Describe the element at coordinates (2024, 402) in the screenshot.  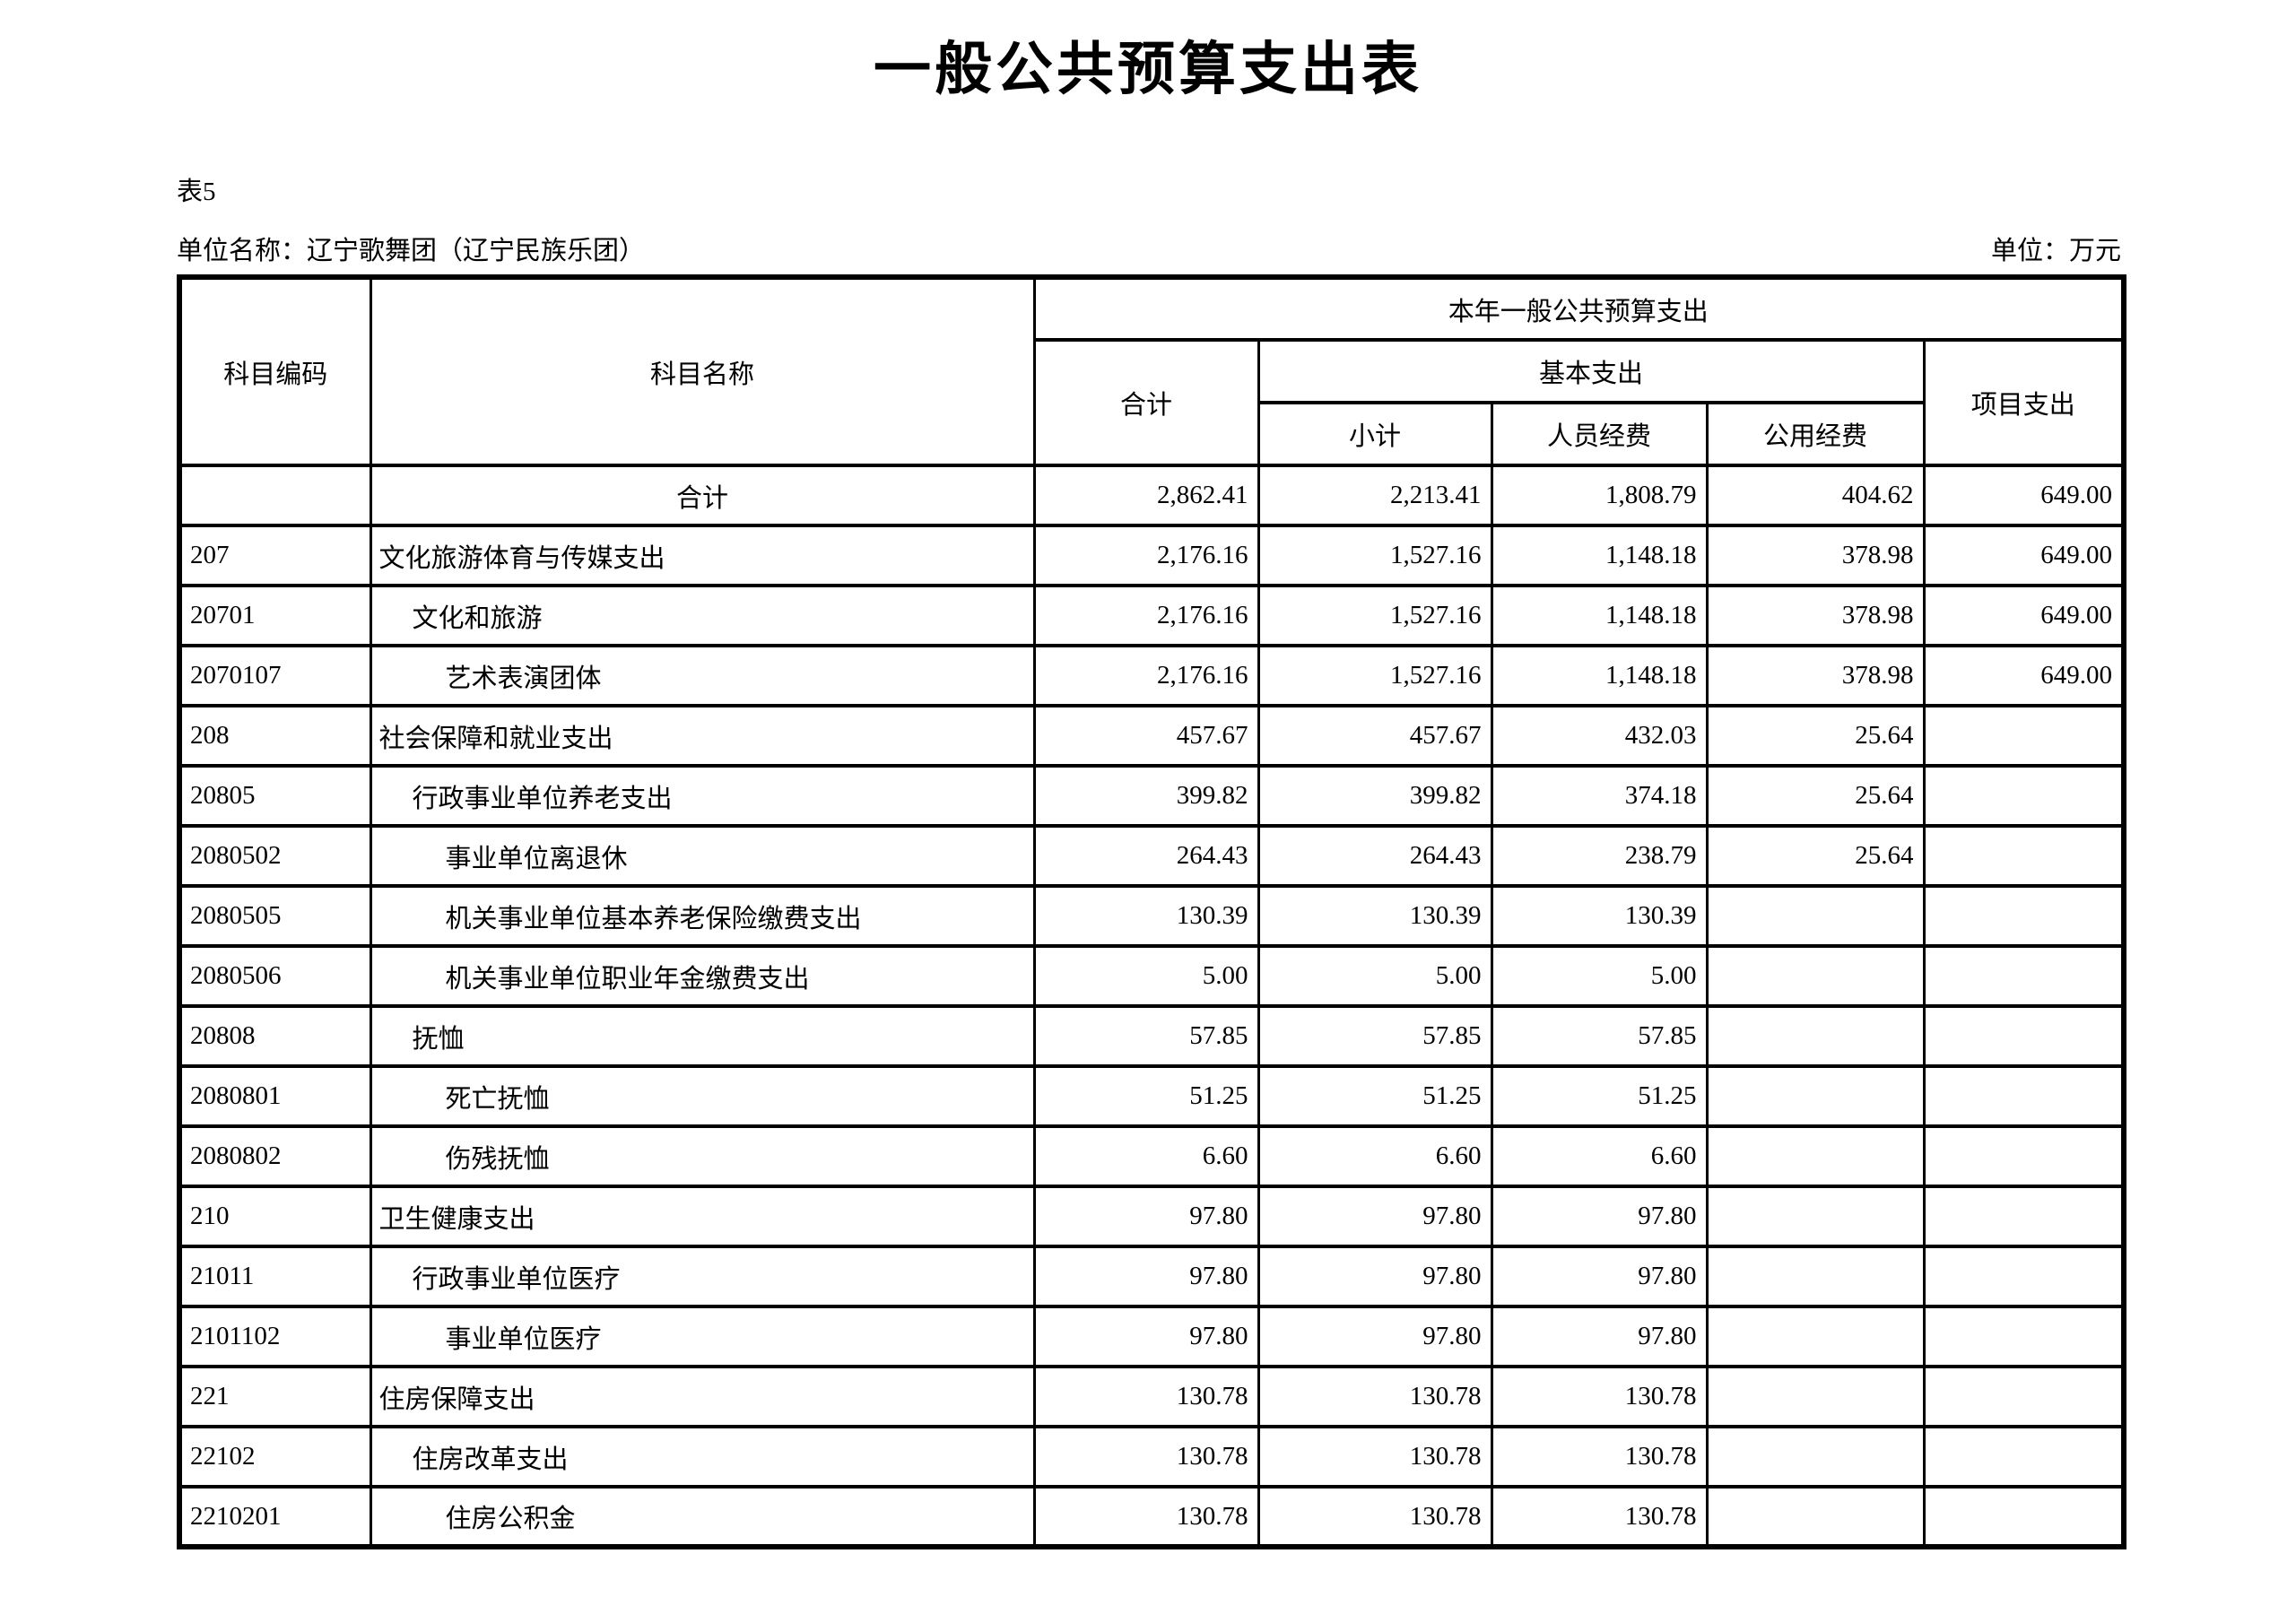
I see `header-project-expenditure: 项目支出` at that location.